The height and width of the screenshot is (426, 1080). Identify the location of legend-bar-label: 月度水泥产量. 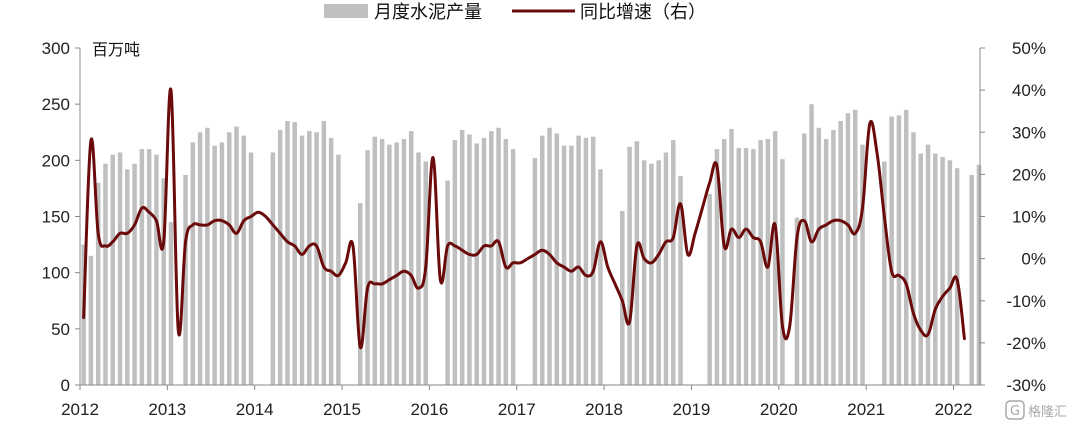
(428, 12).